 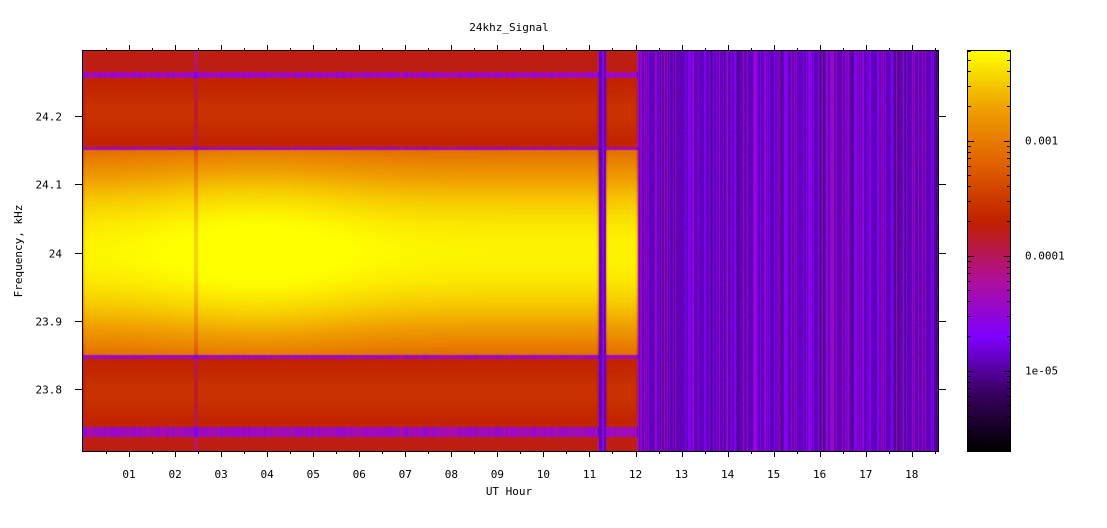 I want to click on colorbar-tick-label: 1e-05, so click(x=1041, y=371).